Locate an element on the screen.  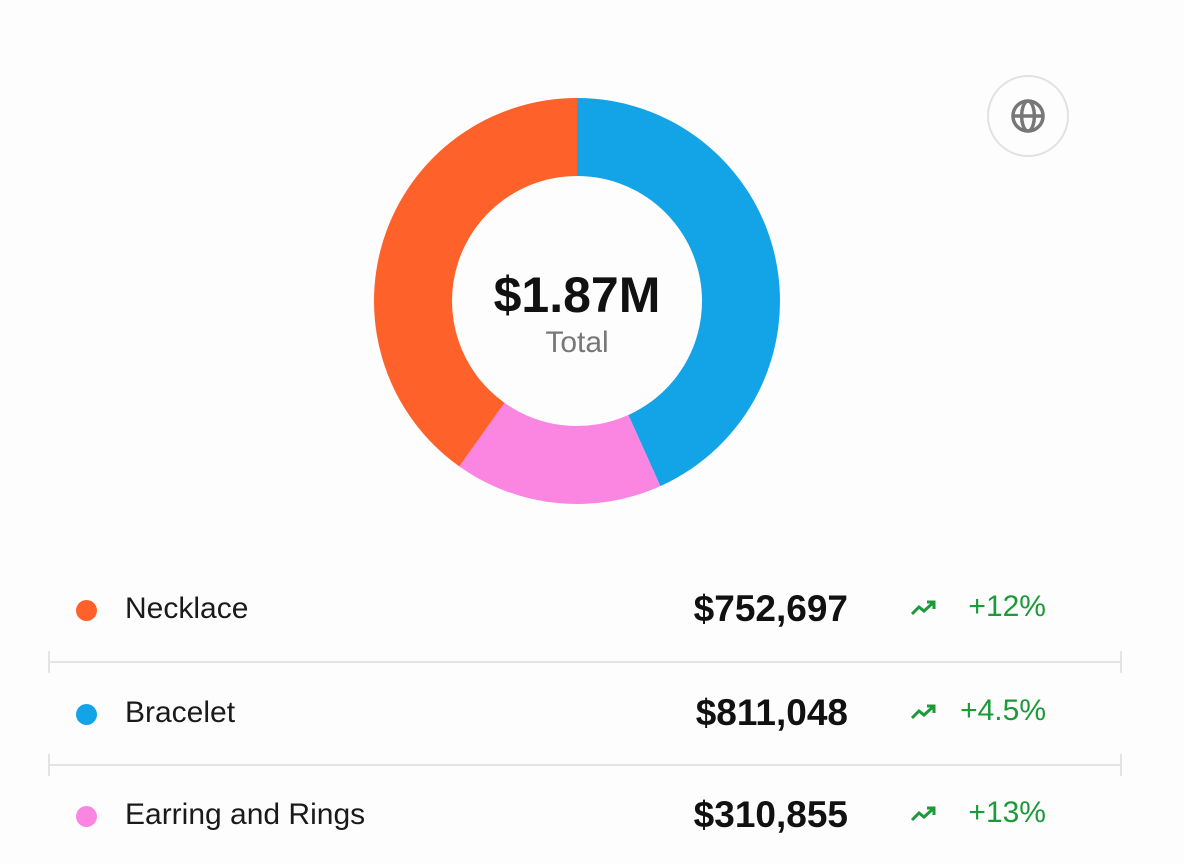
total-label: Total is located at coordinates (577, 342).